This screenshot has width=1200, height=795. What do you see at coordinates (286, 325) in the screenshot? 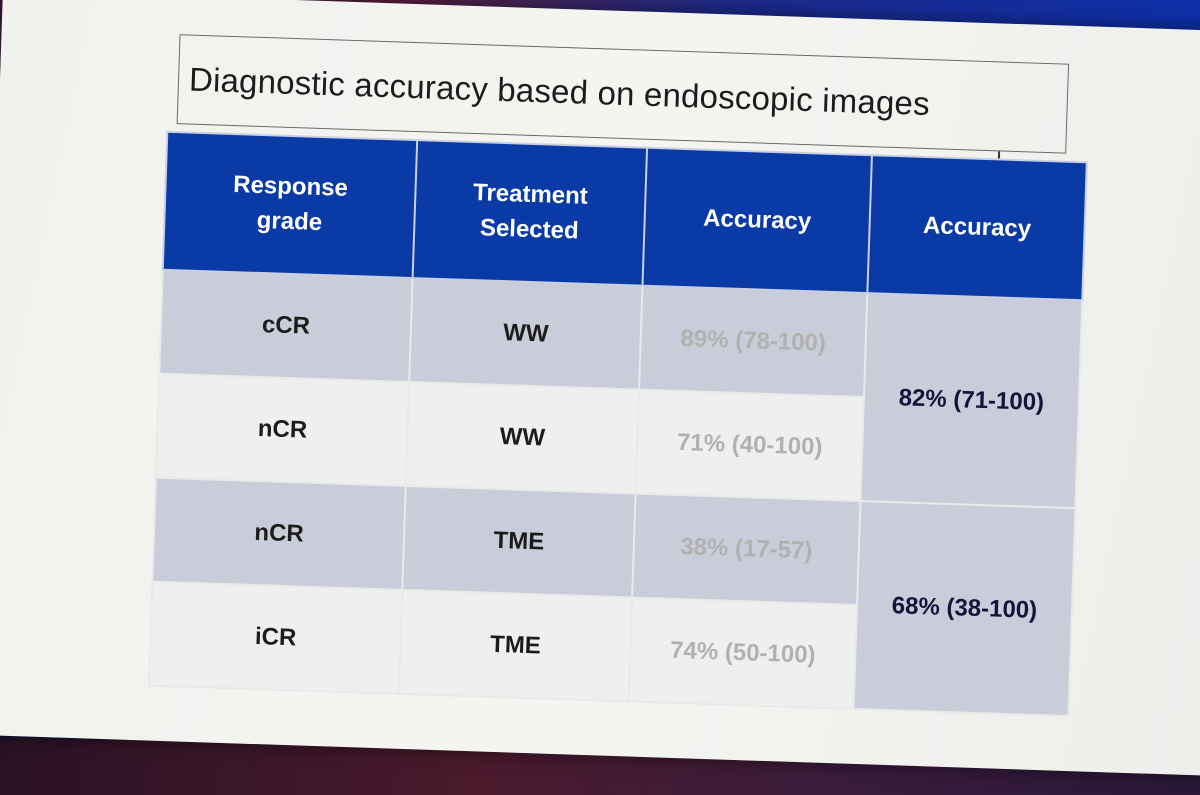
I see `cell-grade: cCR` at bounding box center [286, 325].